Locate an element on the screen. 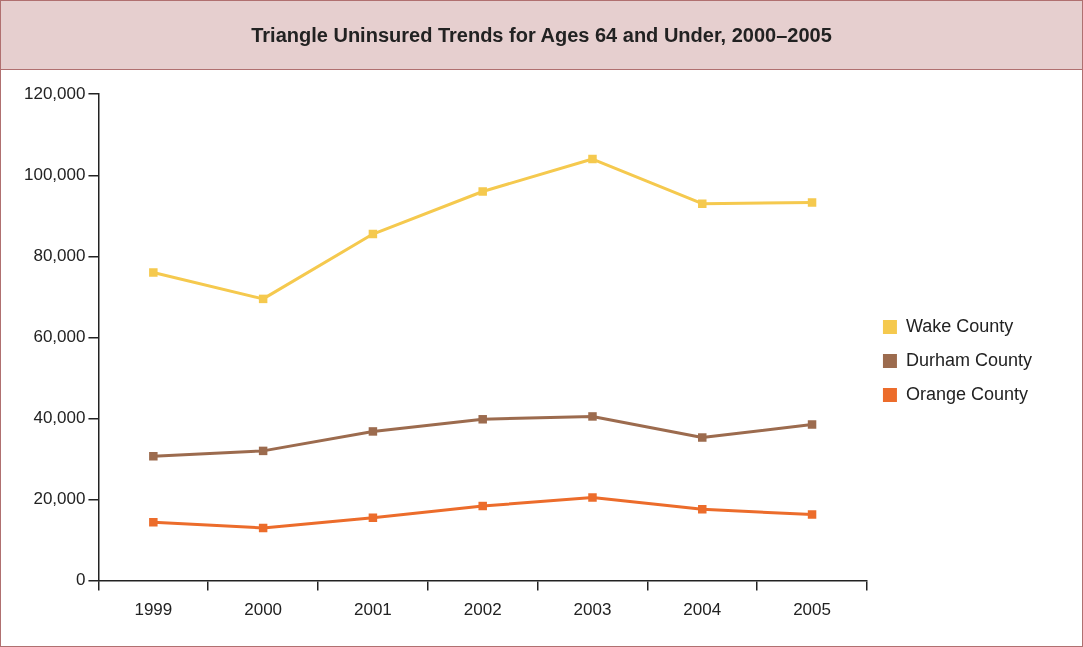 The image size is (1083, 647). x-tick-label: 1999 is located at coordinates (153, 610).